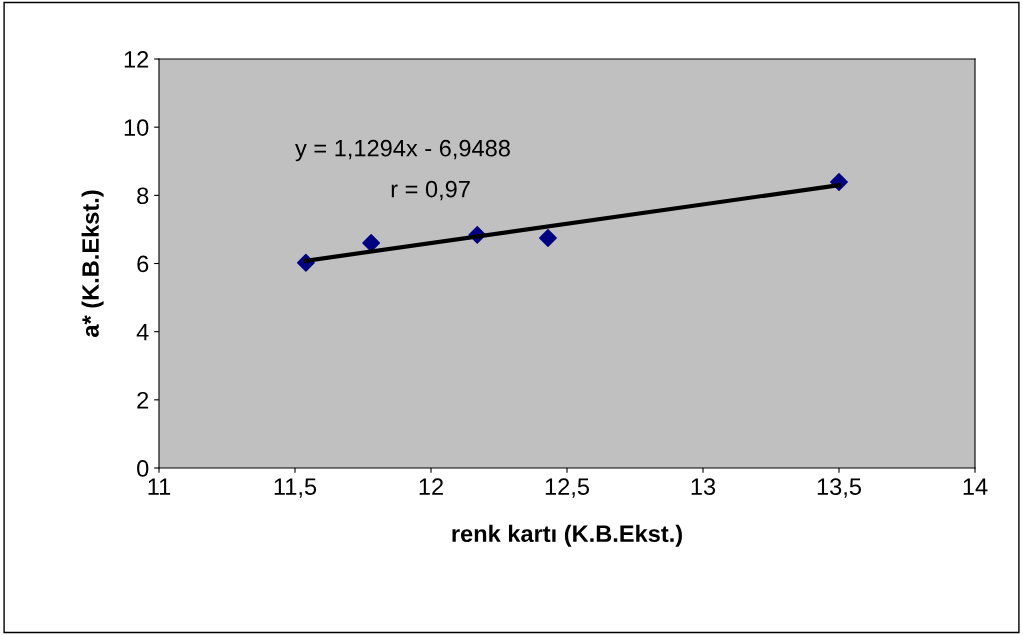  I want to click on x-tick-label: 12,5, so click(567, 488).